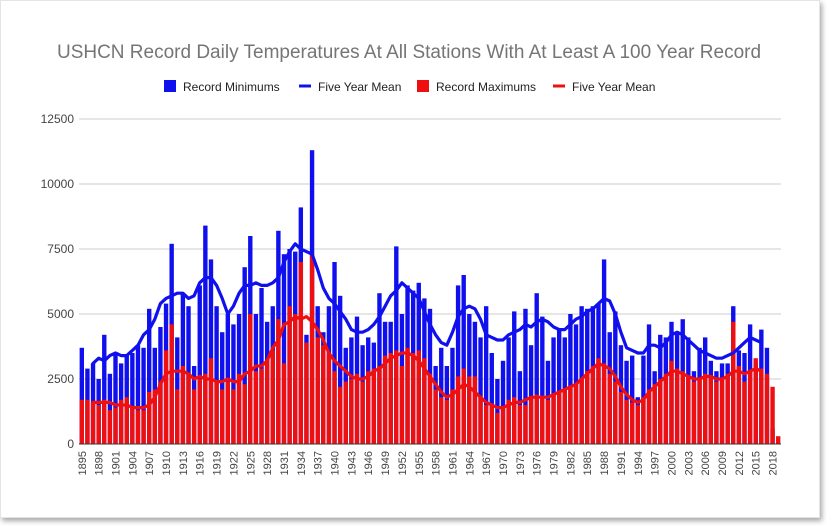 The height and width of the screenshot is (526, 827). What do you see at coordinates (757, 463) in the screenshot?
I see `x-tick-label: 2015` at bounding box center [757, 463].